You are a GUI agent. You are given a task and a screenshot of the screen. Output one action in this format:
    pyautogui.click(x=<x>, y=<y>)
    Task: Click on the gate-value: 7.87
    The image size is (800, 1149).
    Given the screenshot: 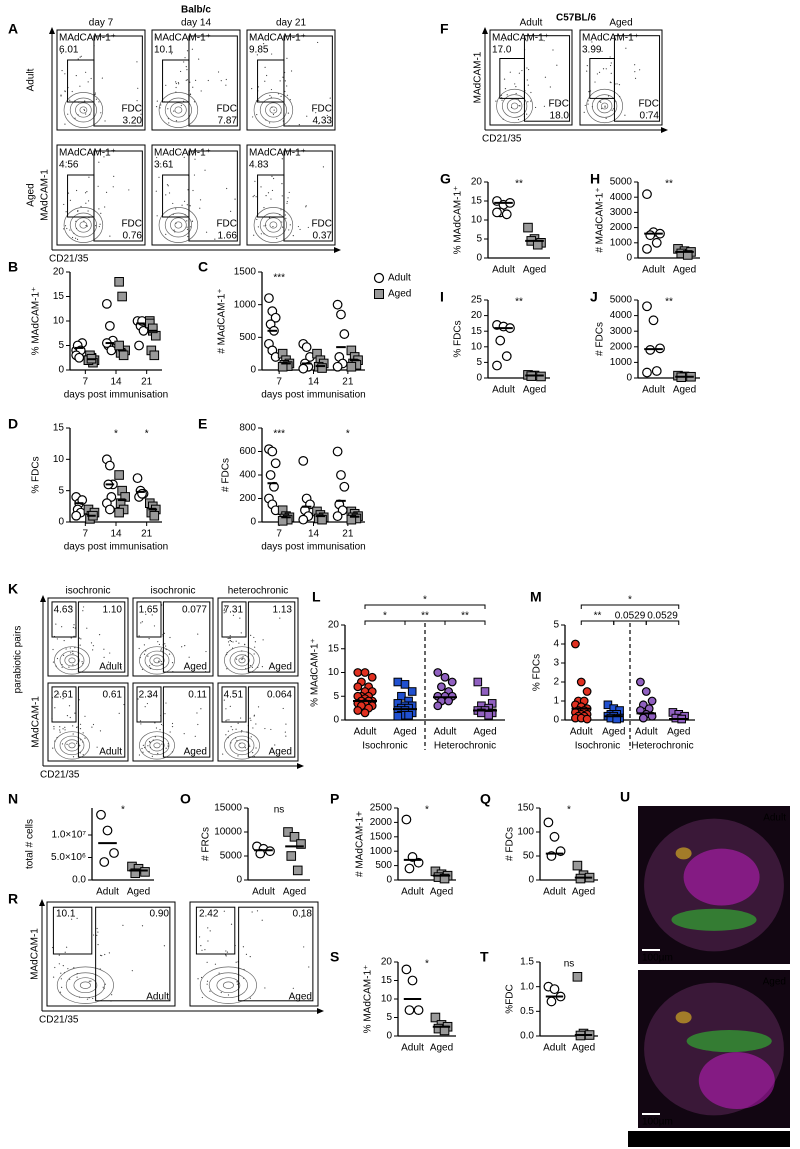 What is the action you would take?
    pyautogui.click(x=228, y=121)
    